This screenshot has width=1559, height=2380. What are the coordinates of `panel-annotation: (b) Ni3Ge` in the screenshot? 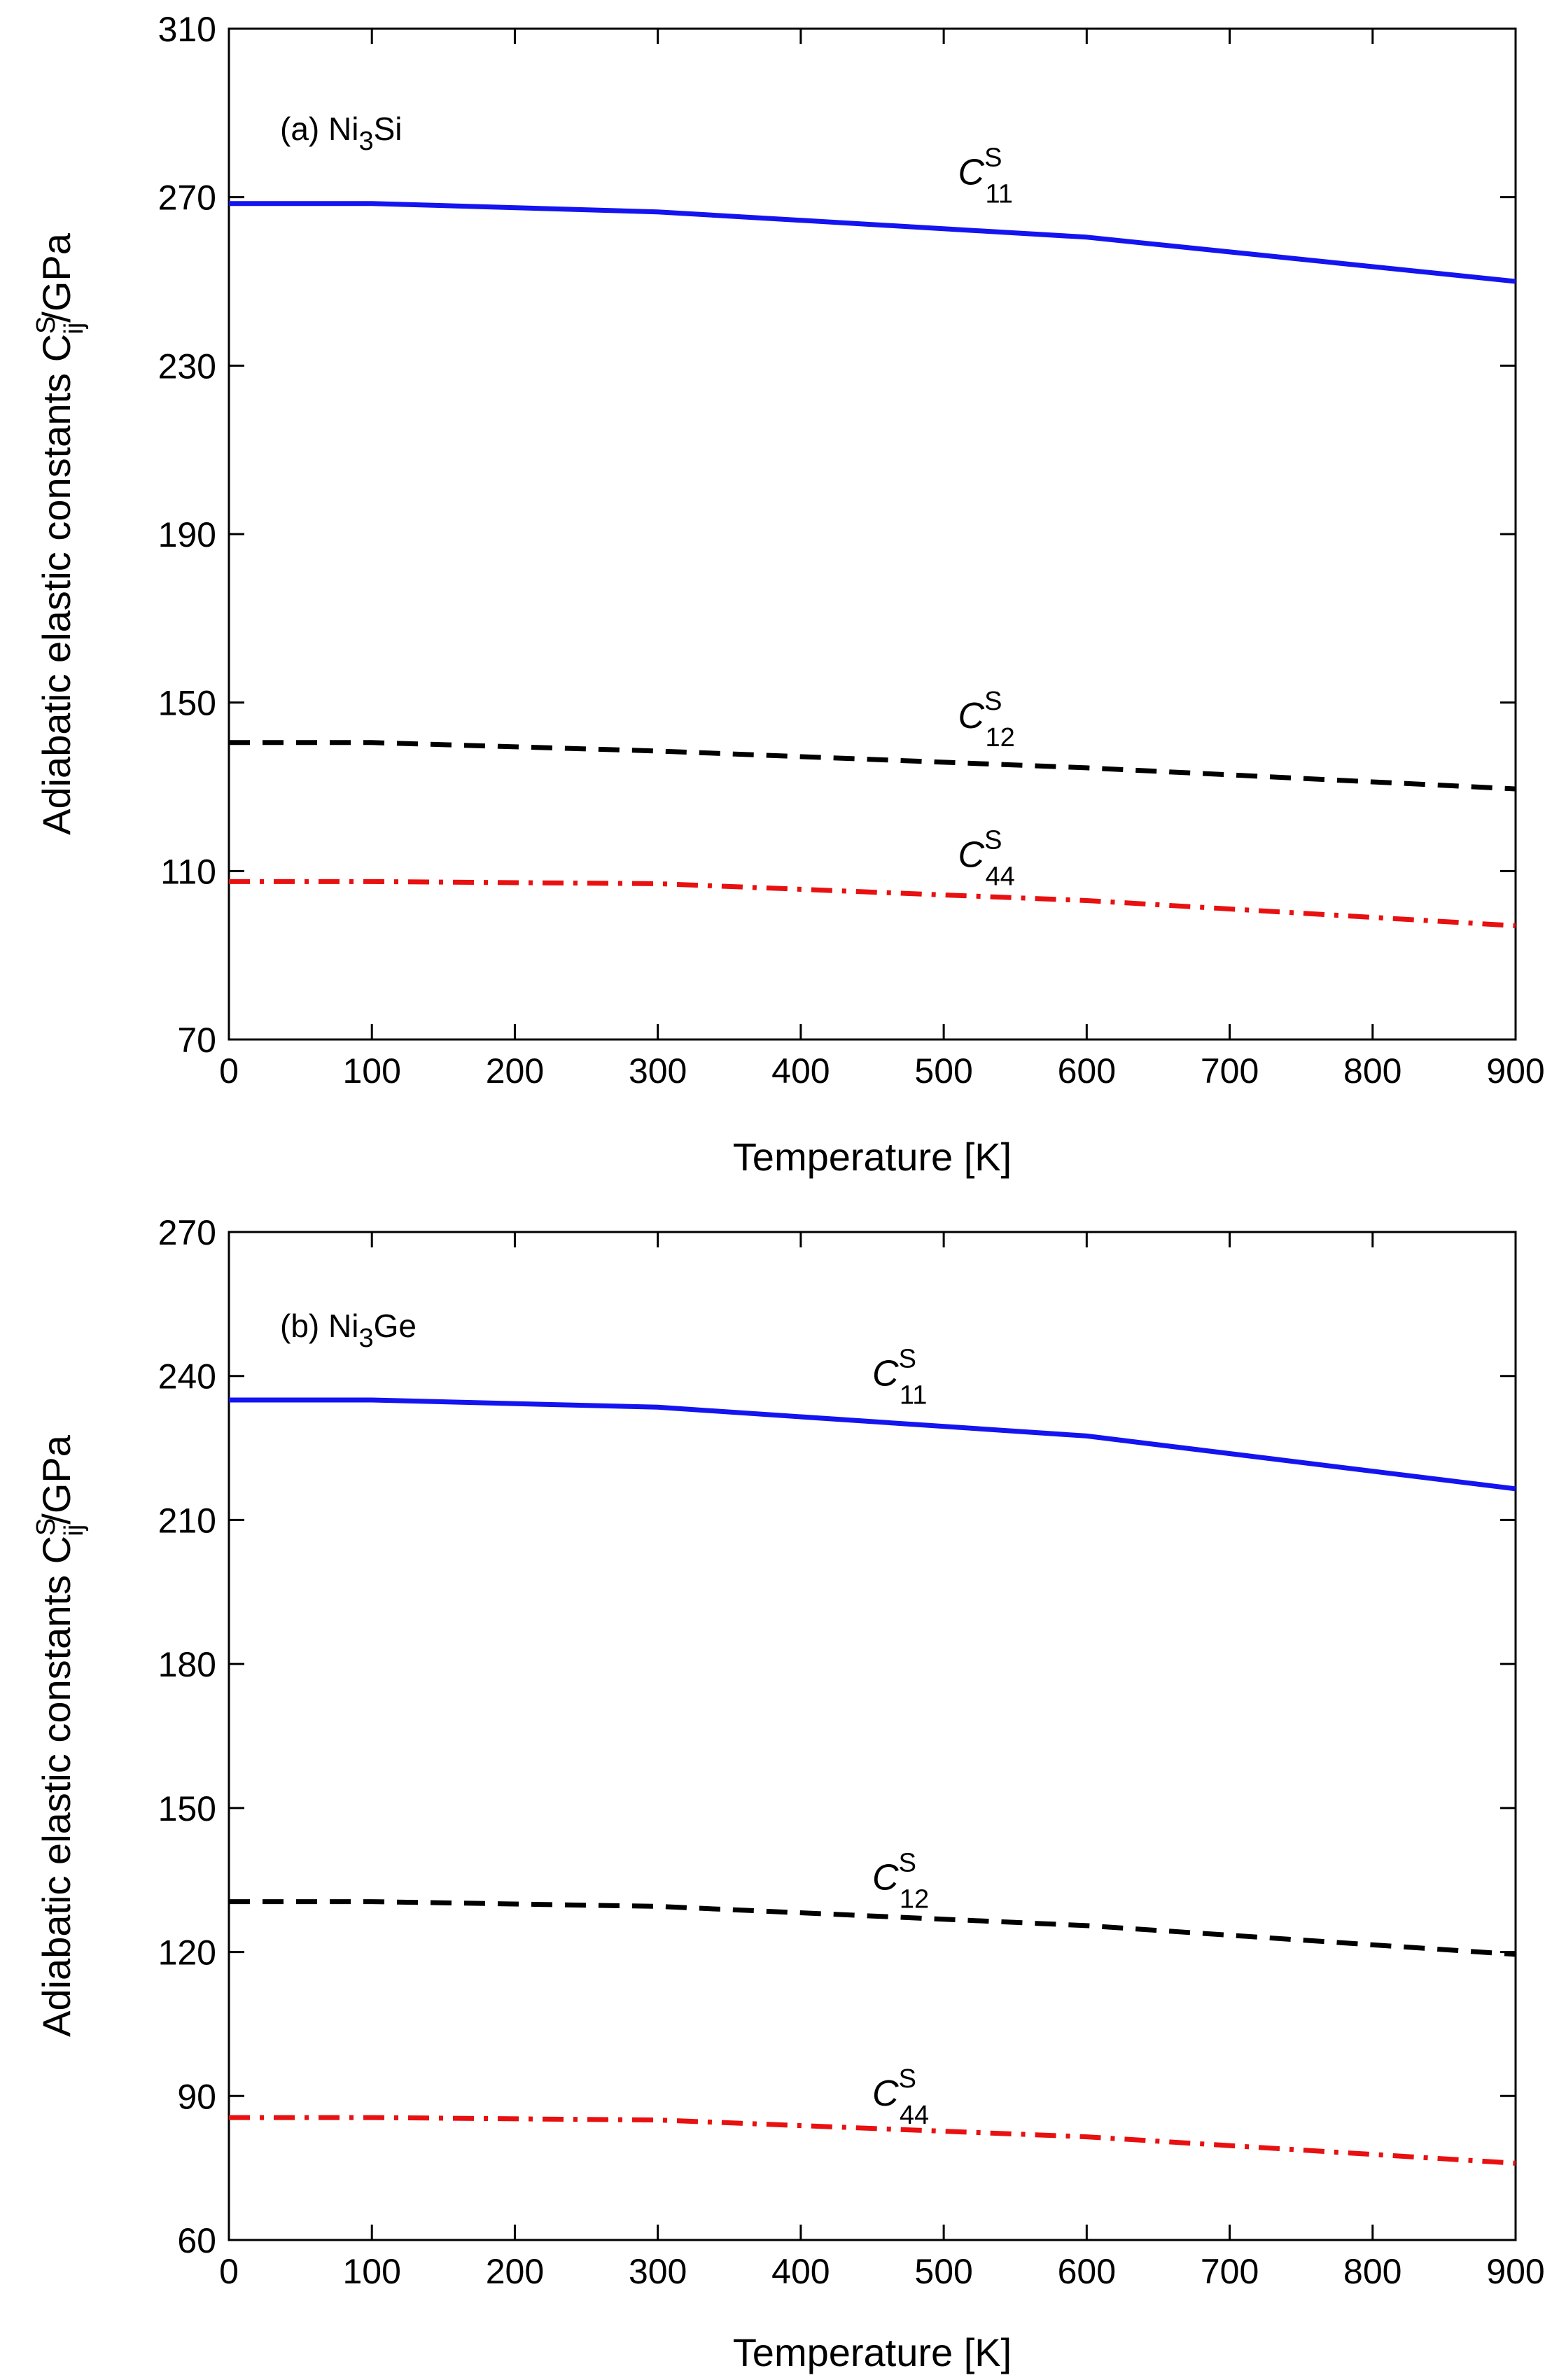 It's located at (348, 1330).